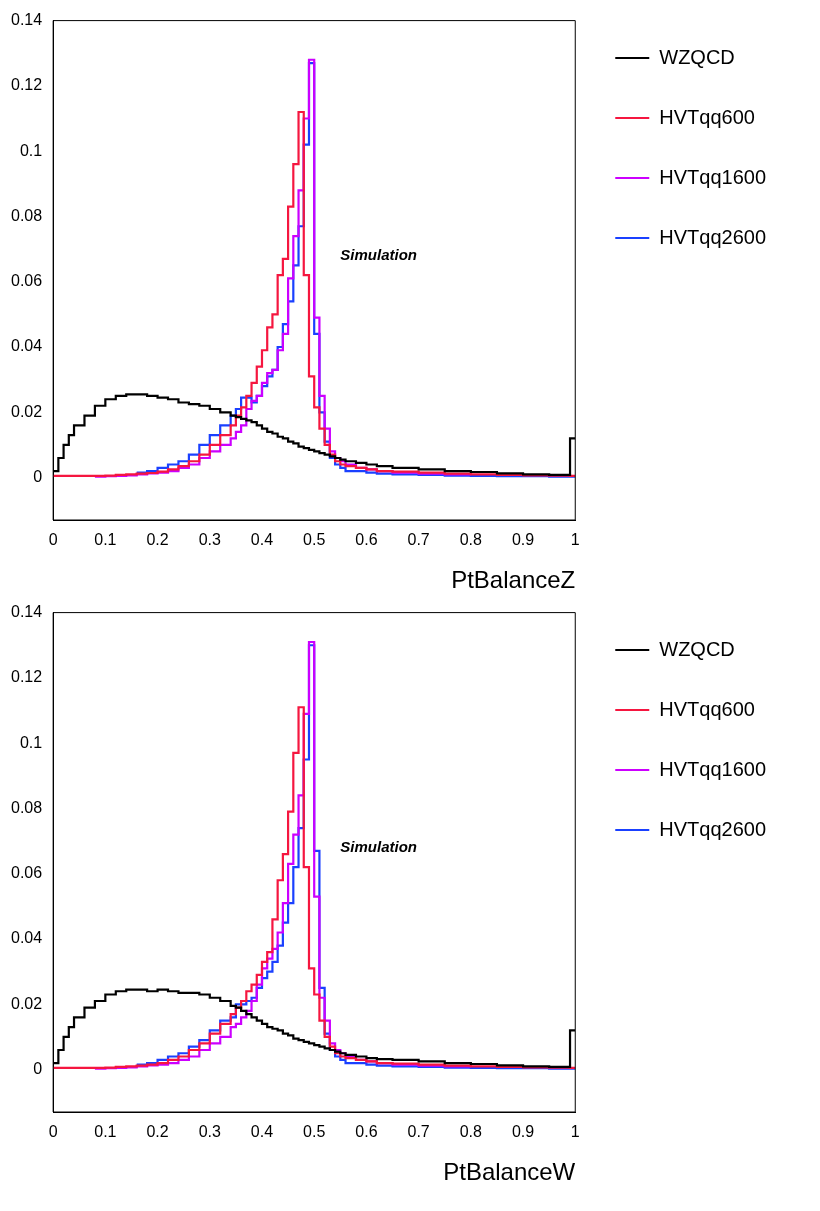 The image size is (820, 1211). What do you see at coordinates (509, 1172) in the screenshot?
I see `x-axis-title: PtBalanceW` at bounding box center [509, 1172].